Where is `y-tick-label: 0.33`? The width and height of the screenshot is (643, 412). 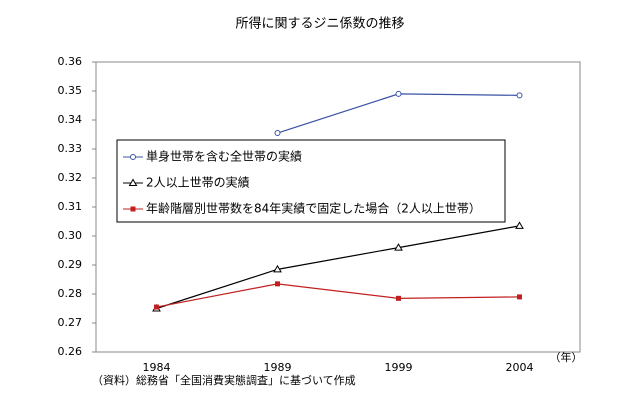
y-tick-label: 0.33 is located at coordinates (70, 148).